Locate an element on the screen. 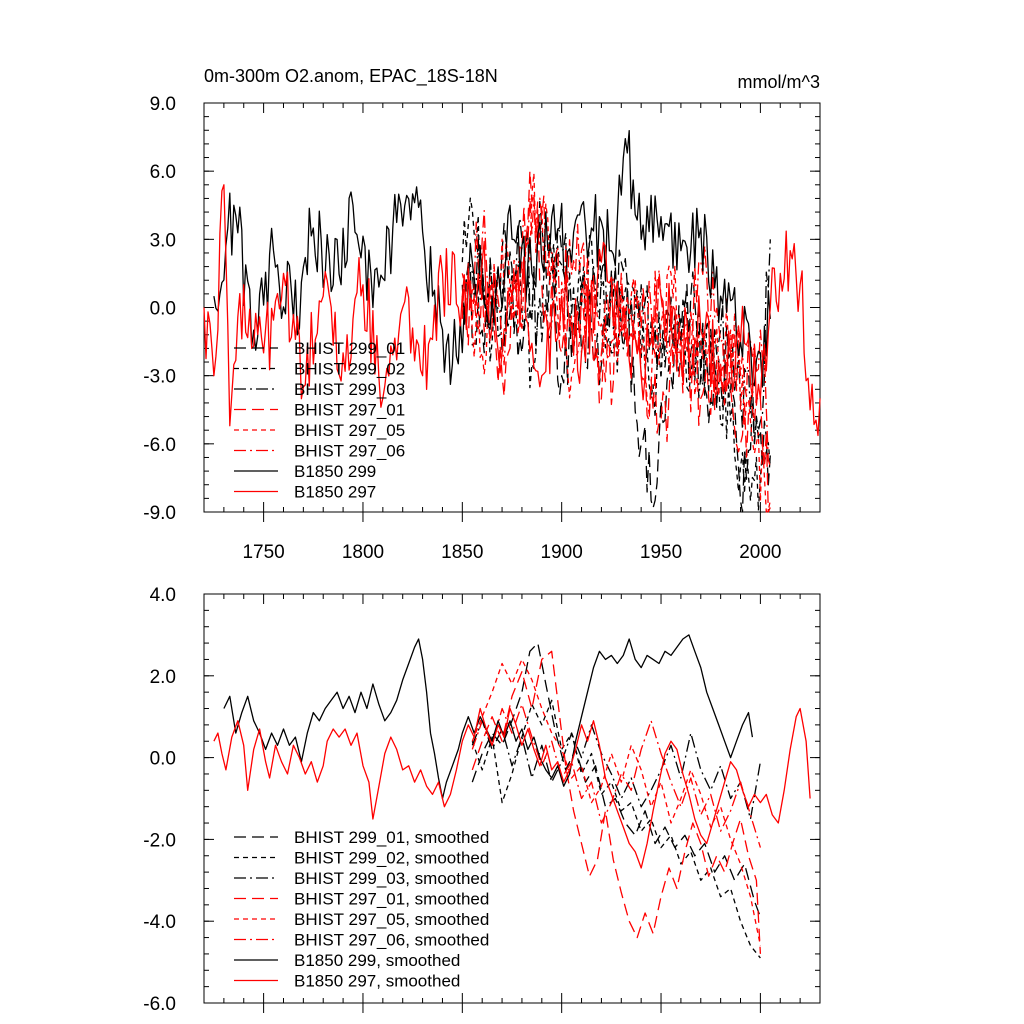 This screenshot has width=1024, height=1024. series-line-b1850-297-smoothed is located at coordinates (512, 788).